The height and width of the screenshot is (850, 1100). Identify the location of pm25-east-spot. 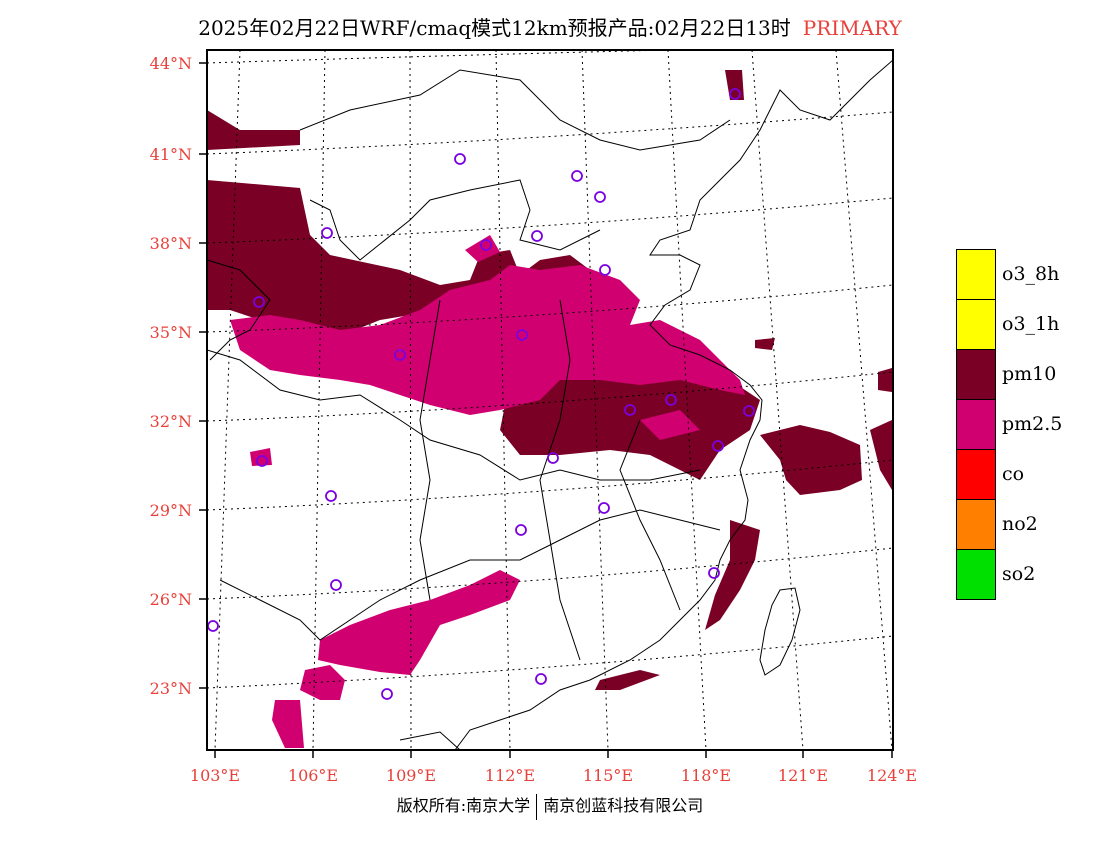
(670, 425).